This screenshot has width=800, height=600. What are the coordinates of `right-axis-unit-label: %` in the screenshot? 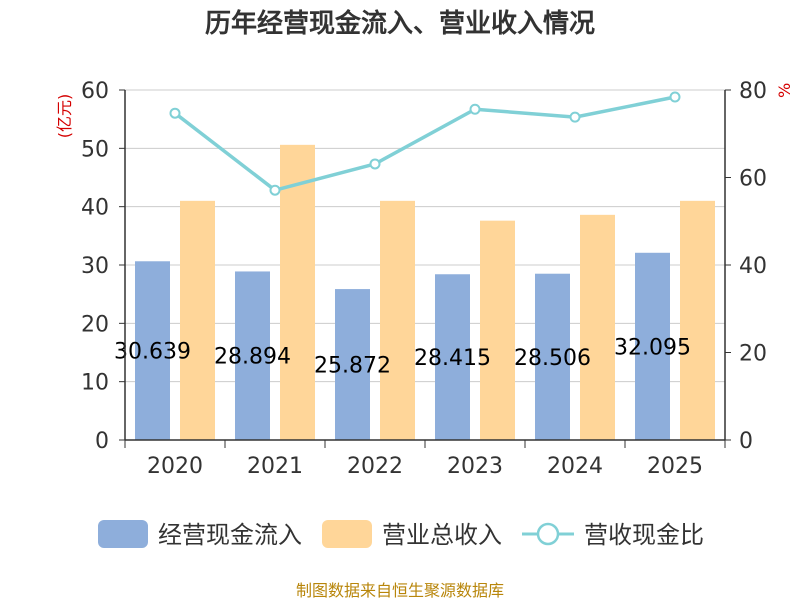 It's located at (784, 90).